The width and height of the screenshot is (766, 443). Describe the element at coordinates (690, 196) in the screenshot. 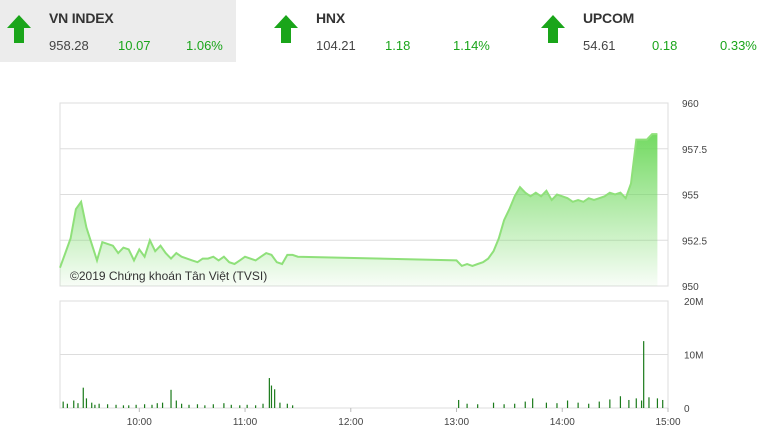

I see `y-tick-label: 955` at that location.